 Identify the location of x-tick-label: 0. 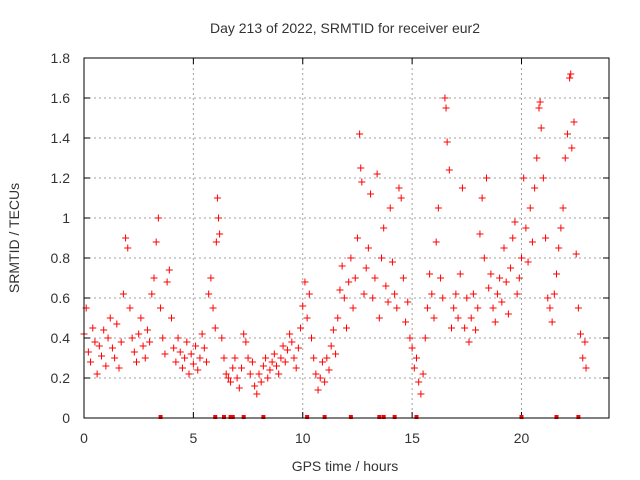
(84, 438).